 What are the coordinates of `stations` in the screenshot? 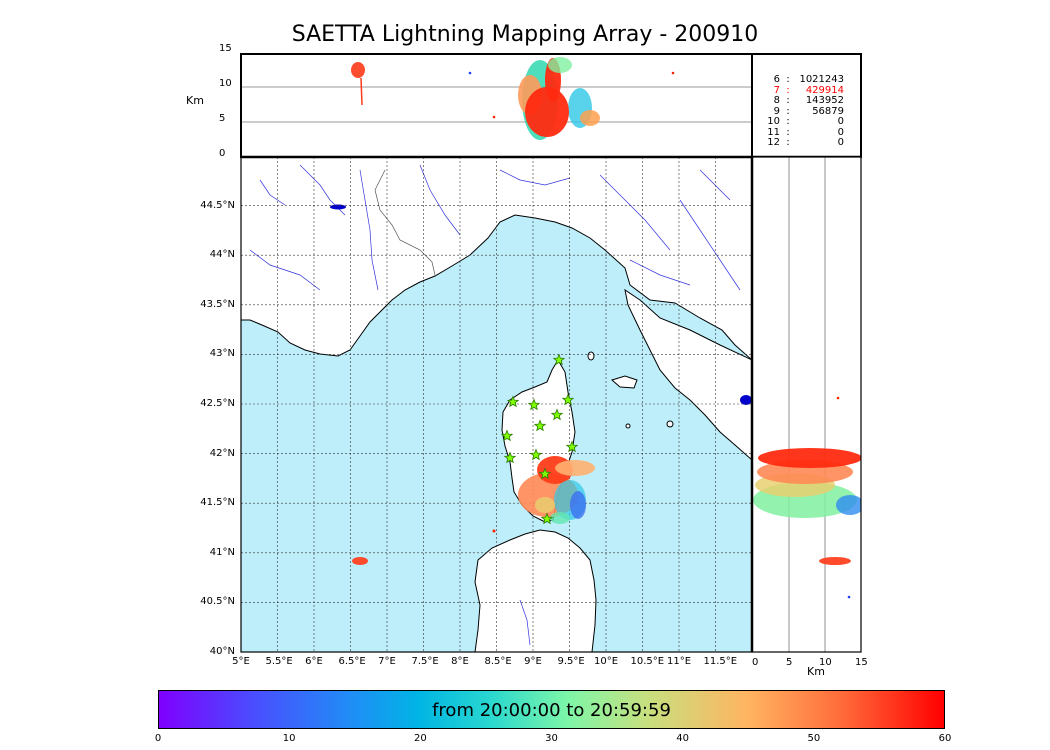 It's located at (539, 439).